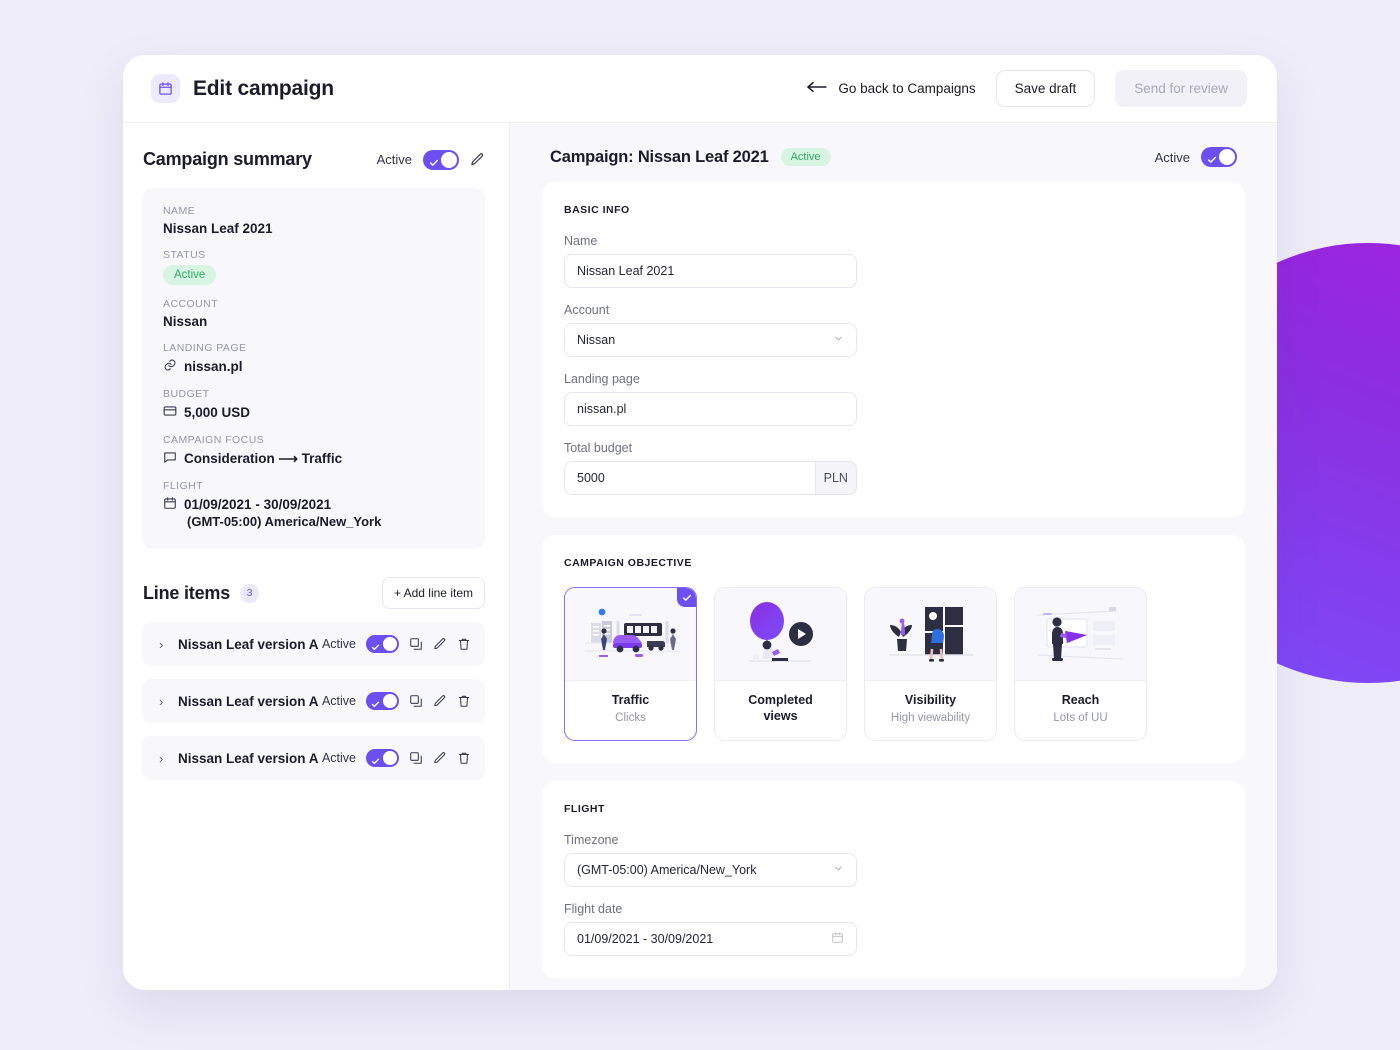 This screenshot has width=1400, height=1050. What do you see at coordinates (191, 304) in the screenshot?
I see `field-label-account: ACCOUNT` at bounding box center [191, 304].